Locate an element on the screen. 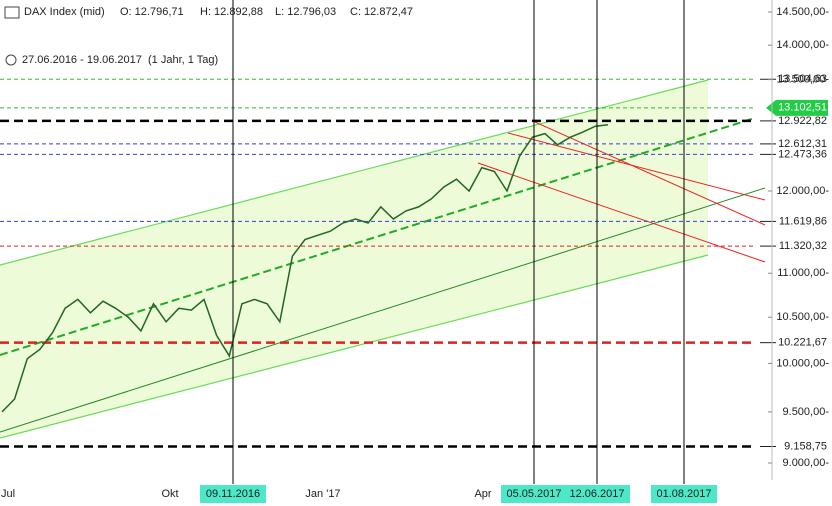 The image size is (832, 506). x-tick-label: Jul is located at coordinates (8, 494).